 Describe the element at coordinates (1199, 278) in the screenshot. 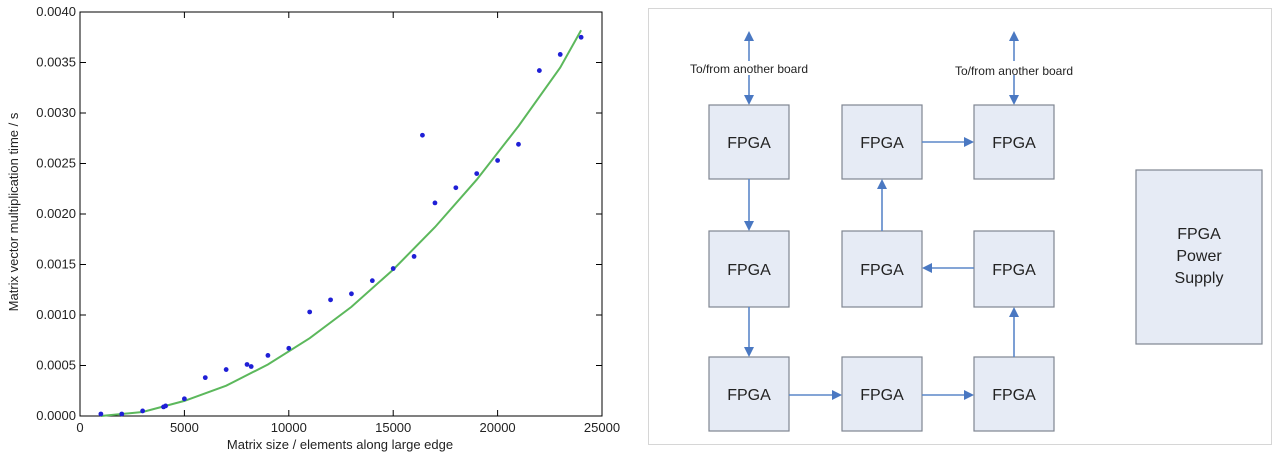

I see `svg-text: Supply` at that location.